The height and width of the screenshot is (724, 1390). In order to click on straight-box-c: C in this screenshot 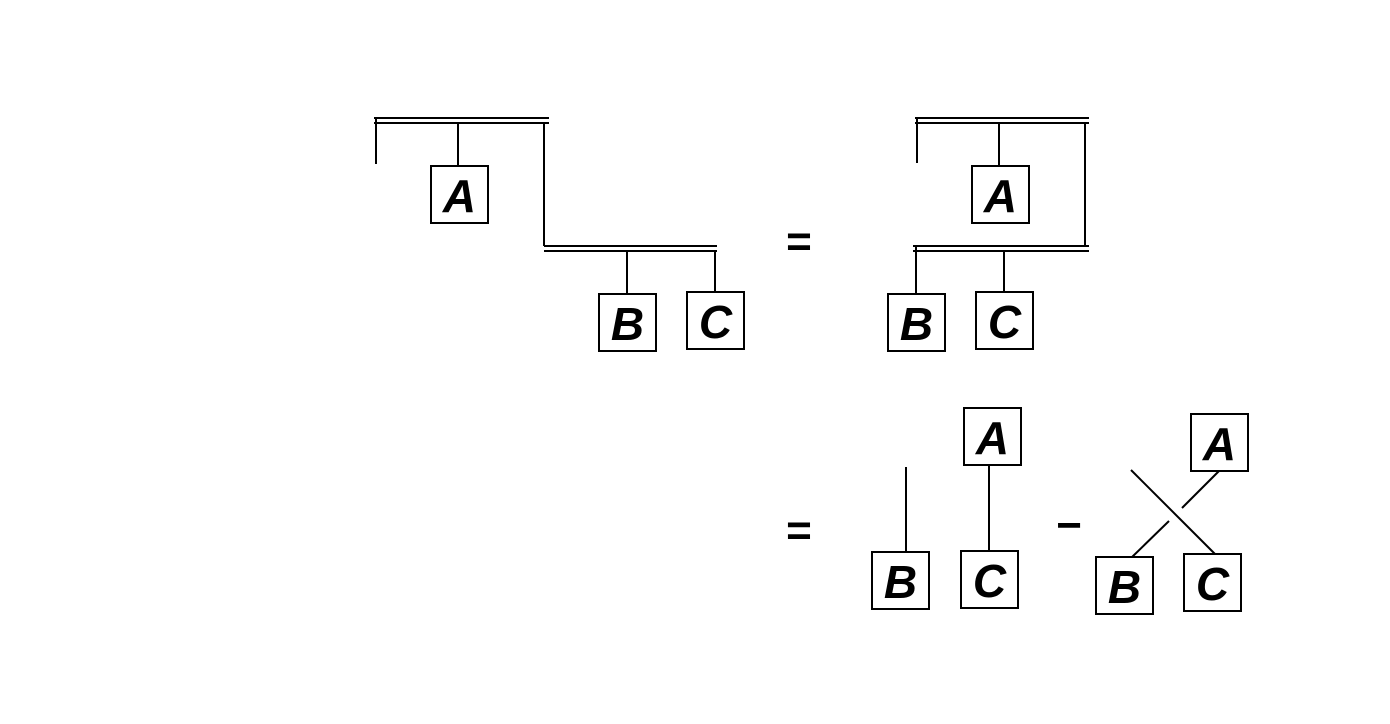, I will do `click(989, 579)`.